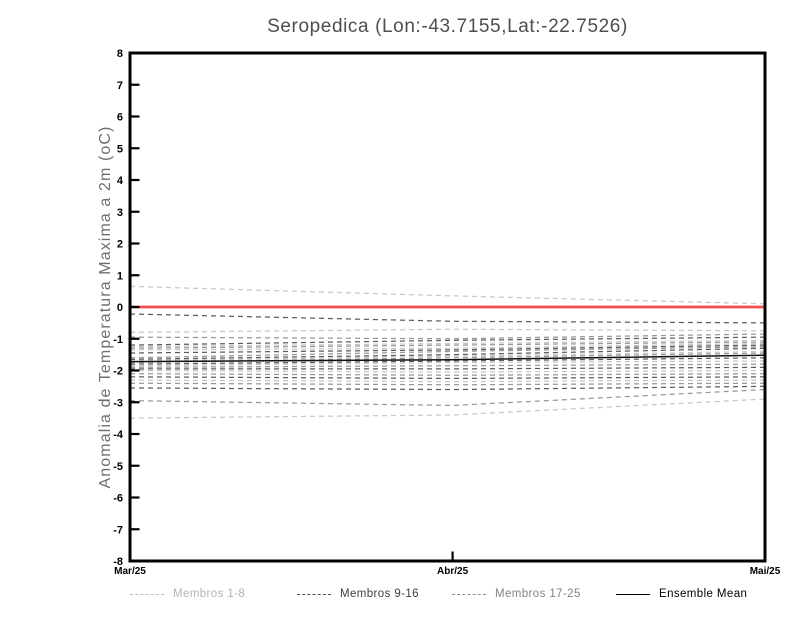 The width and height of the screenshot is (800, 618). I want to click on y-tick-label: -5, so click(118, 467).